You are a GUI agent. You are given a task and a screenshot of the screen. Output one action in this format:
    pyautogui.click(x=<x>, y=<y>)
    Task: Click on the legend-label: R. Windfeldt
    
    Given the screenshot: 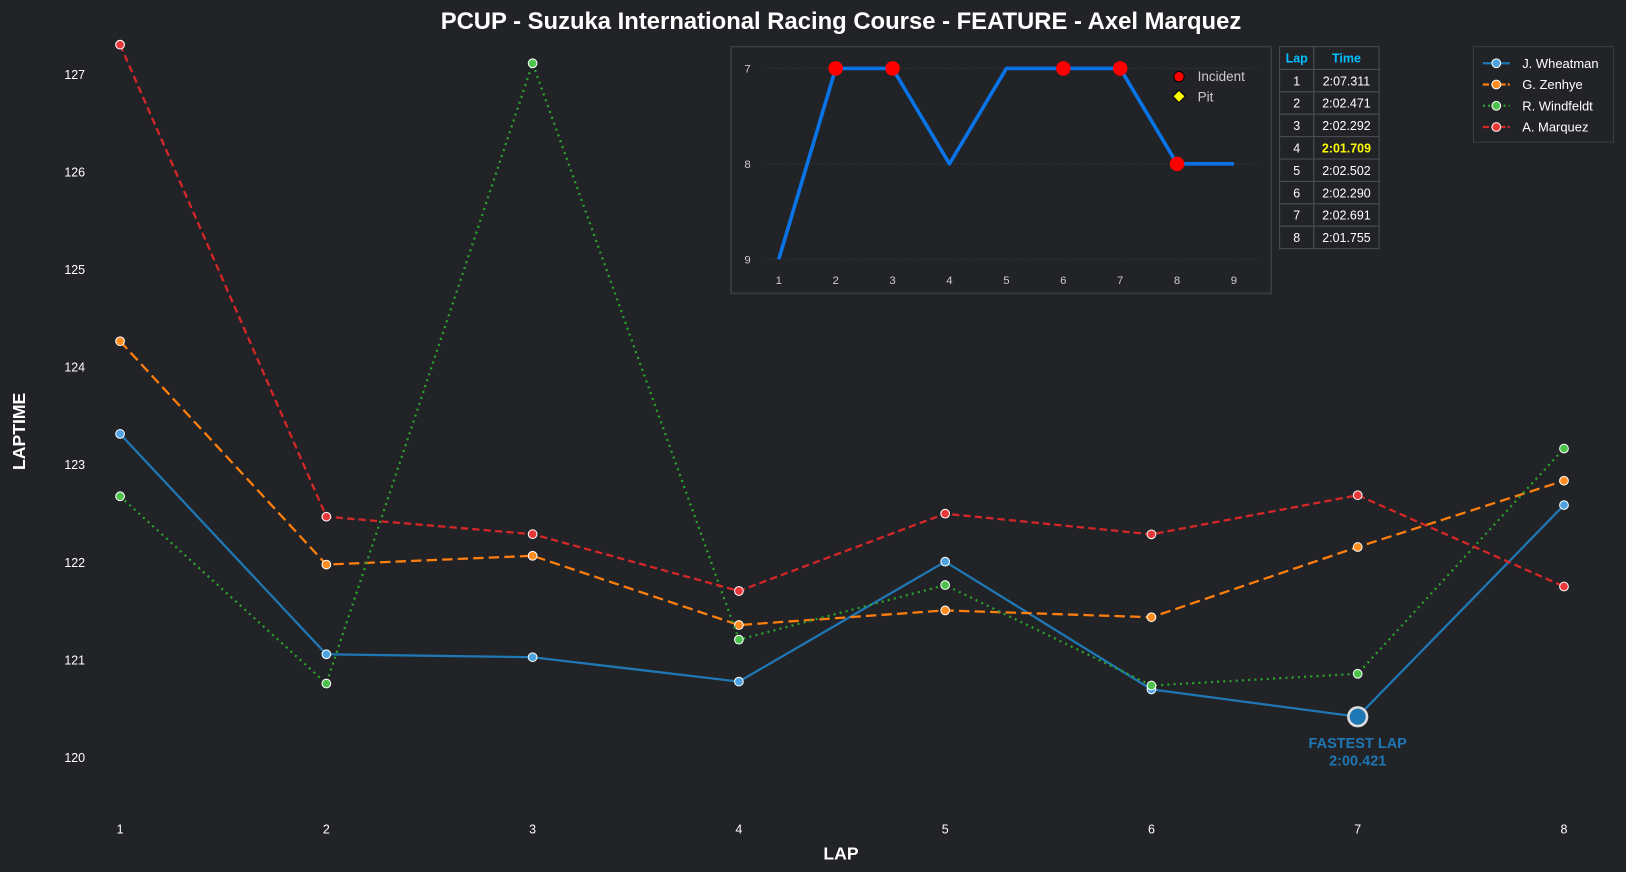 What is the action you would take?
    pyautogui.click(x=1557, y=105)
    